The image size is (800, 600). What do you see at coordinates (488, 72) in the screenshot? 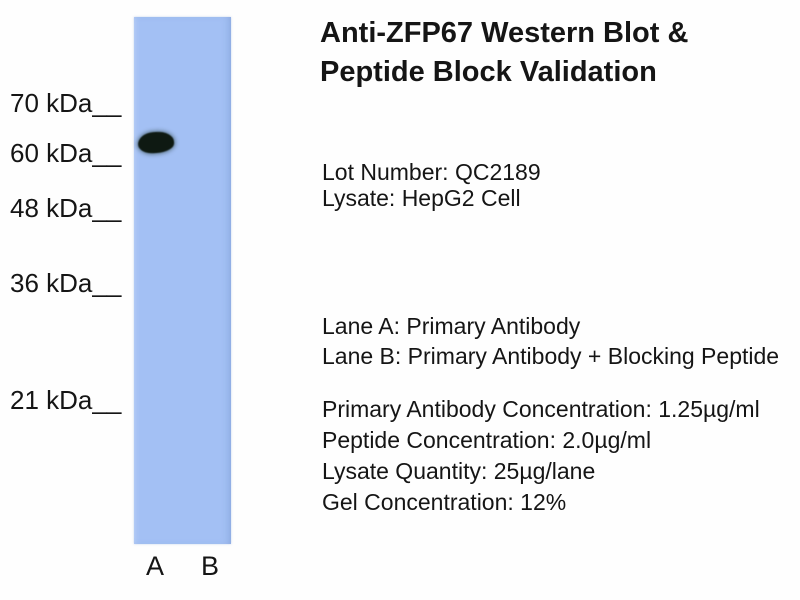
I see `figure-title-line2: Peptide Block Validation` at bounding box center [488, 72].